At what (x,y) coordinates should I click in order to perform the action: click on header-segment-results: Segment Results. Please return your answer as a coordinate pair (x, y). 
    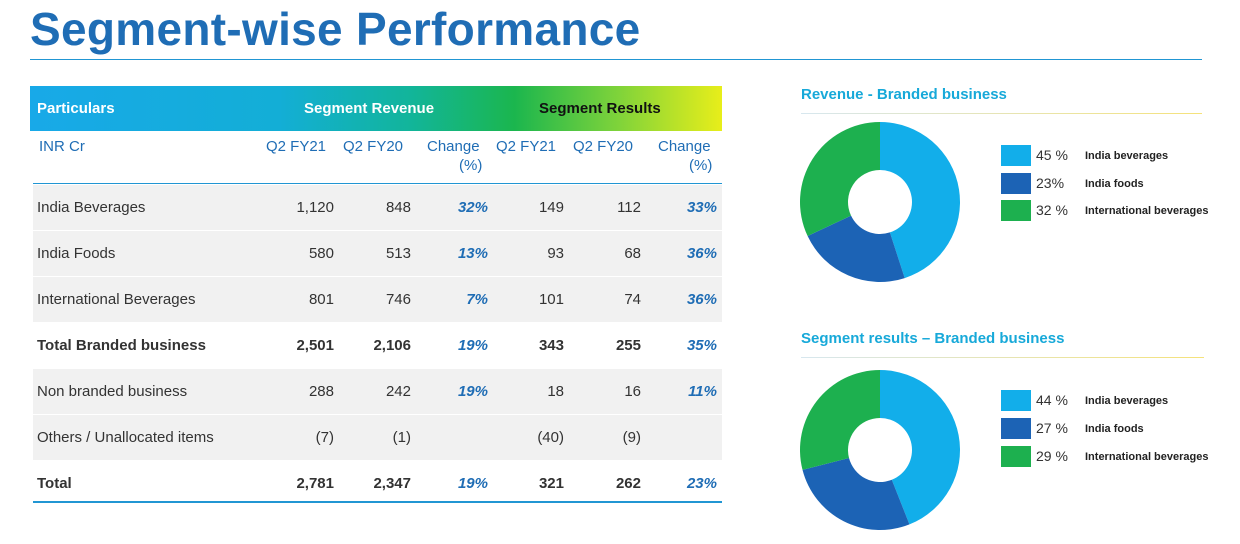
    Looking at the image, I should click on (600, 108).